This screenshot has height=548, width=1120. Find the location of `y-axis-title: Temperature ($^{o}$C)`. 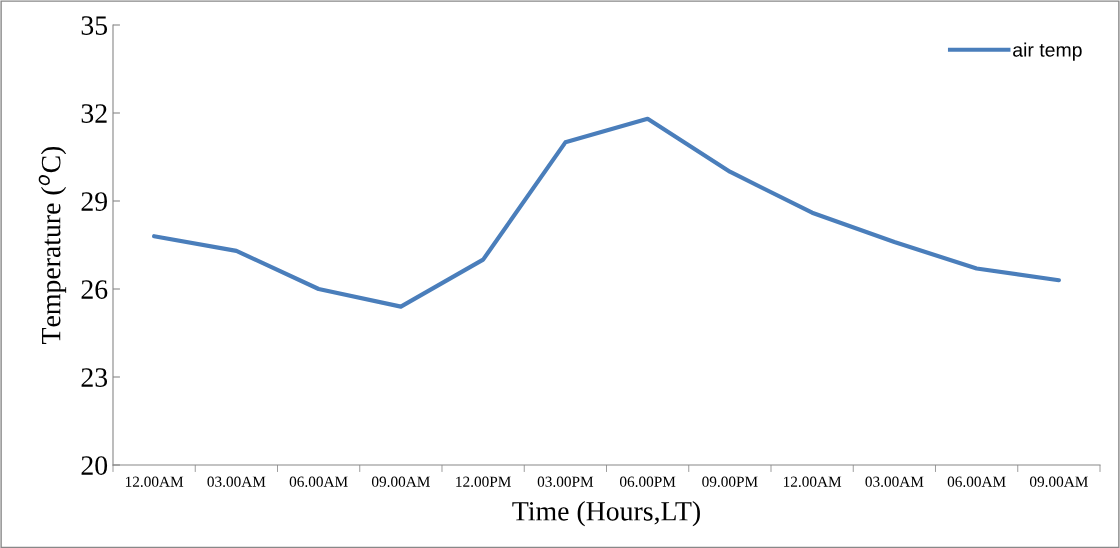

y-axis-title: Temperature ($^{o}$C) is located at coordinates (52, 245).